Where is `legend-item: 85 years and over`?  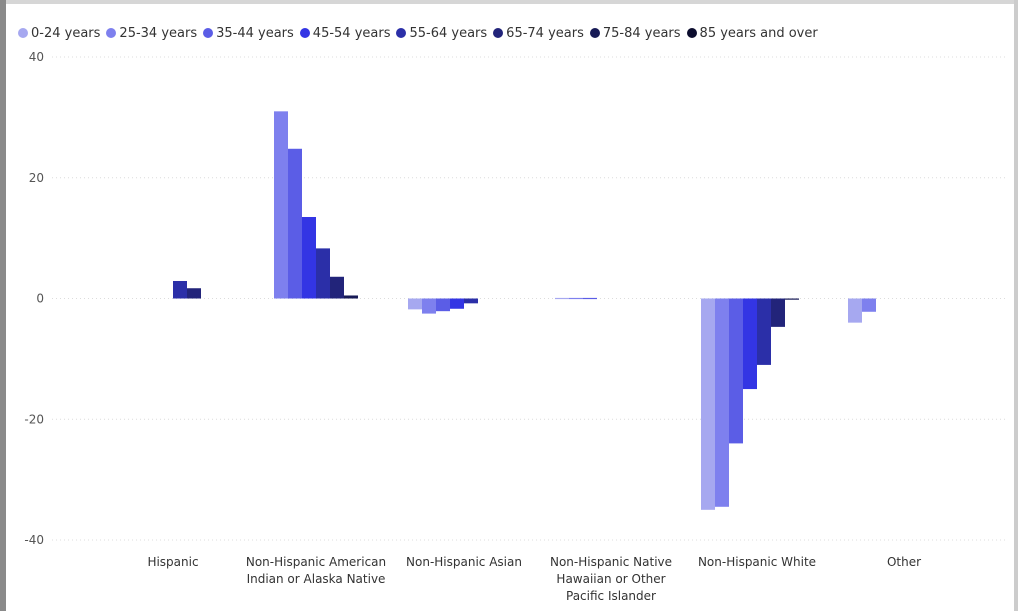
legend-item: 85 years and over is located at coordinates (752, 33).